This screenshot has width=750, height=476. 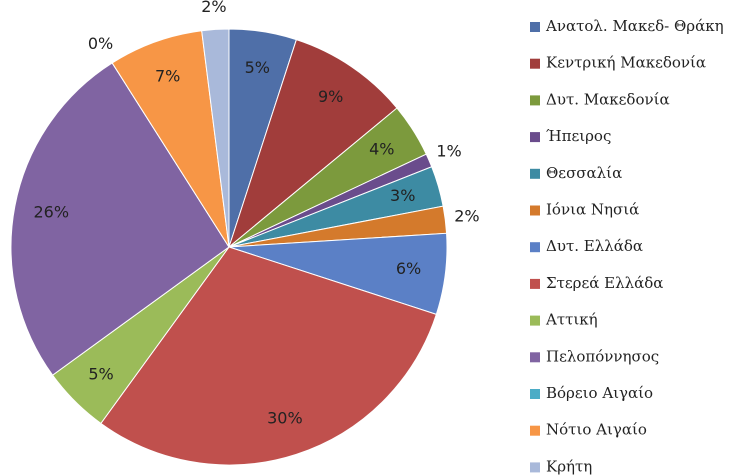 What do you see at coordinates (599, 393) in the screenshot?
I see `legend-label: Βόρειο Αιγαίο` at bounding box center [599, 393].